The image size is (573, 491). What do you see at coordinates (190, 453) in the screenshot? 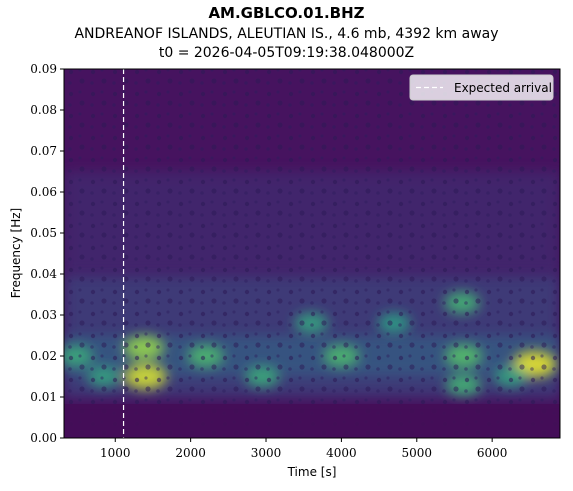
I see `x-tick-label: 2000` at bounding box center [190, 453].